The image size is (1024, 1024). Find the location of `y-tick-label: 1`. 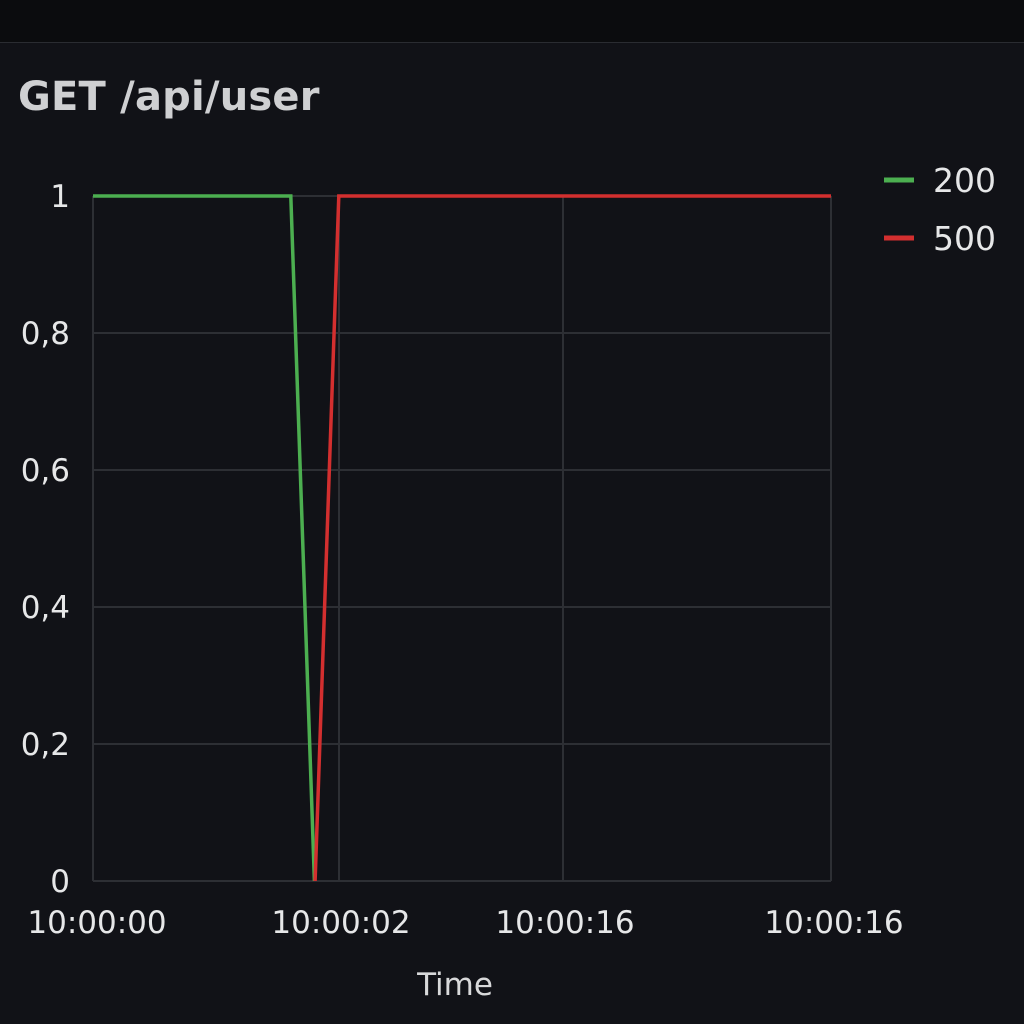

y-tick-label: 1 is located at coordinates (60, 197).